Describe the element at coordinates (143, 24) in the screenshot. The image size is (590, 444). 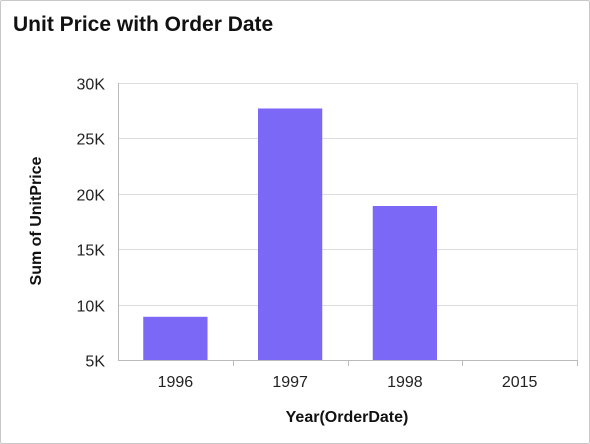
I see `chart-title: Unit Price with Order Date` at that location.